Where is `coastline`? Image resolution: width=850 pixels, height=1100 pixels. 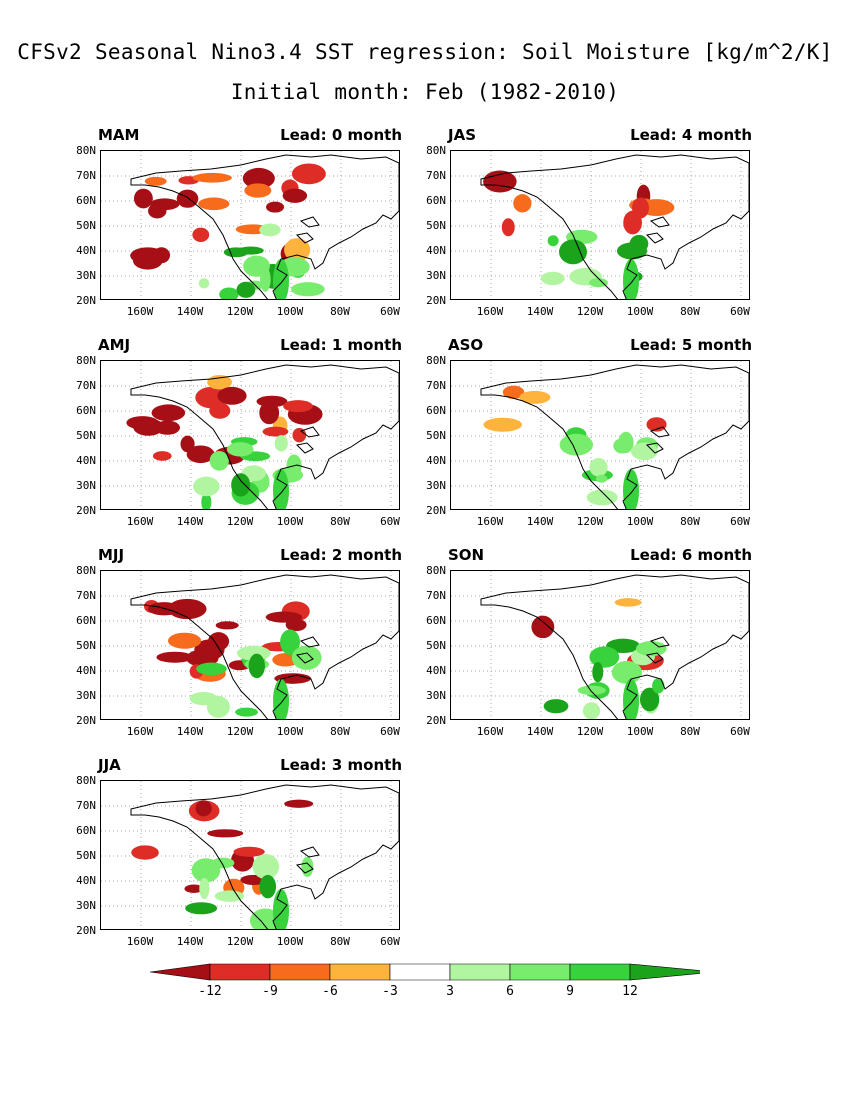
coastline is located at coordinates (264, 856).